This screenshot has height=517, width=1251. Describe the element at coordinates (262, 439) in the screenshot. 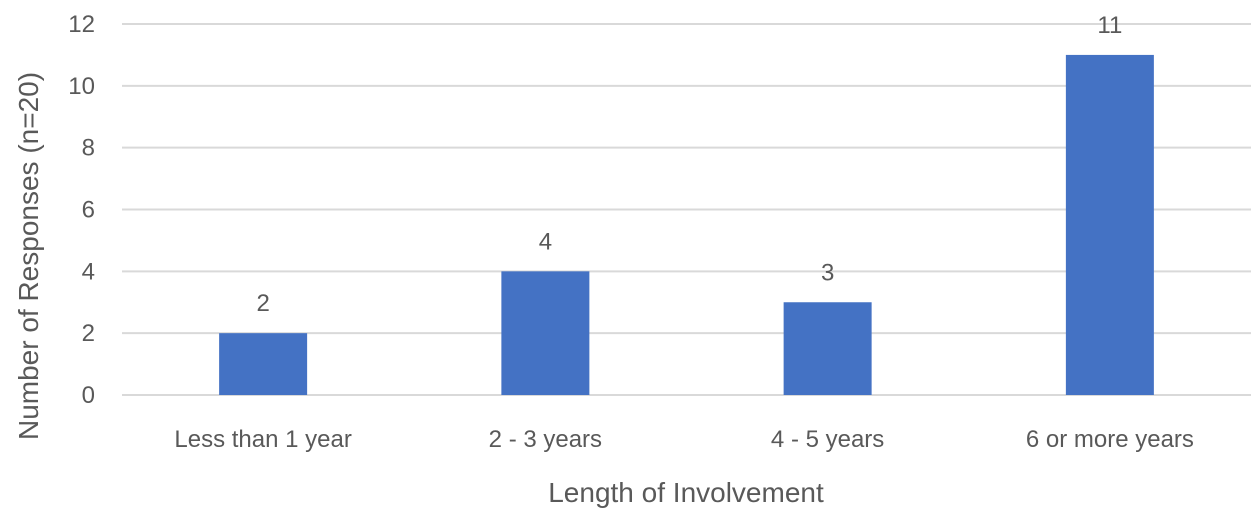

I see `x-category-label: Less than 1 year` at that location.